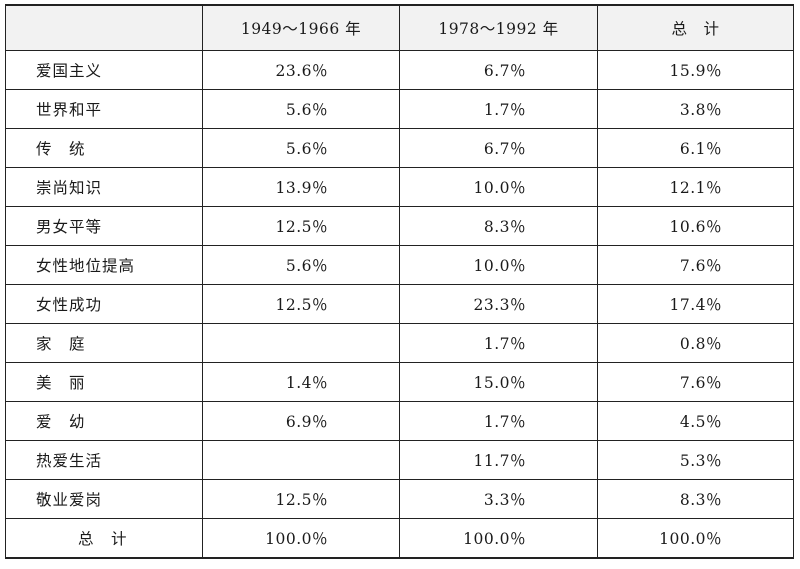 The width and height of the screenshot is (800, 569). What do you see at coordinates (695, 27) in the screenshot?
I see `header-cell-total: 总 计` at bounding box center [695, 27].